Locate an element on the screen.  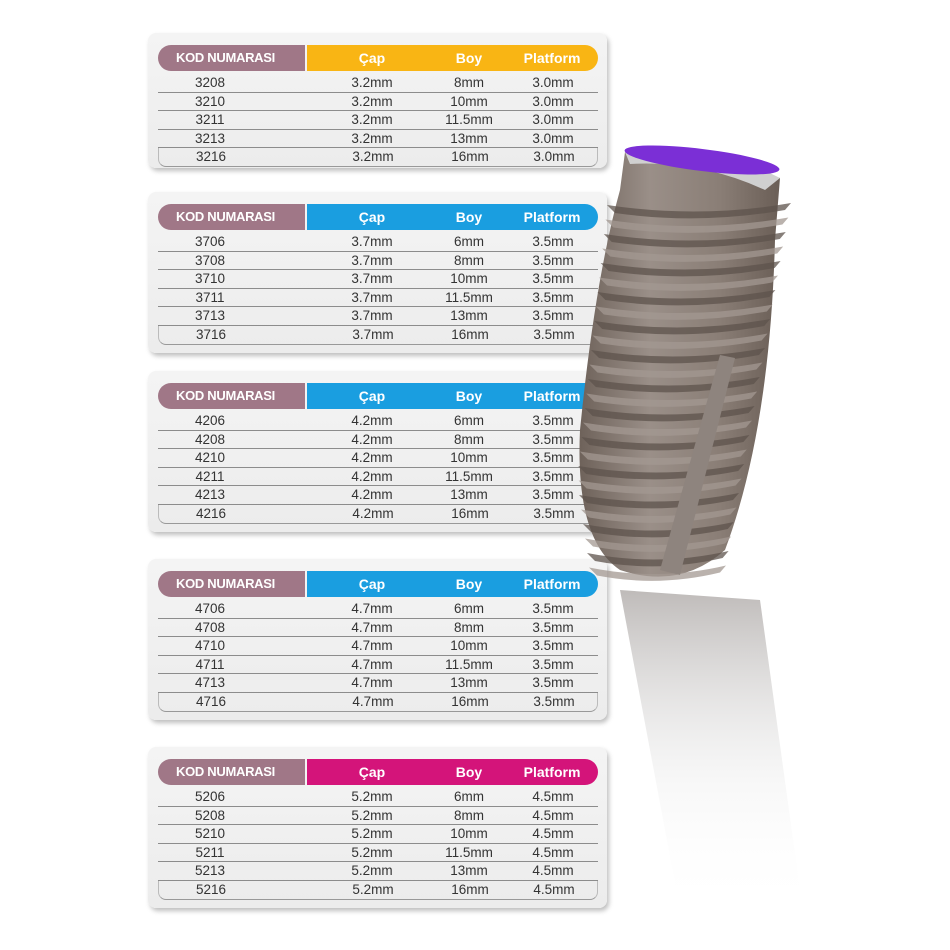
code-cell: 4716 is located at coordinates (211, 701).